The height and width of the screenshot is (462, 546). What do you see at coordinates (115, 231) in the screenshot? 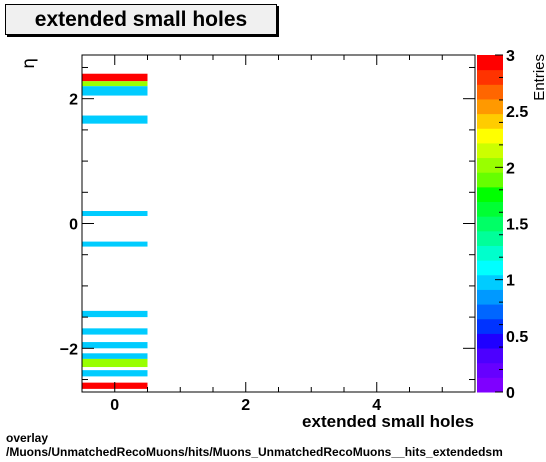
I see `heatmap-cells` at bounding box center [115, 231].